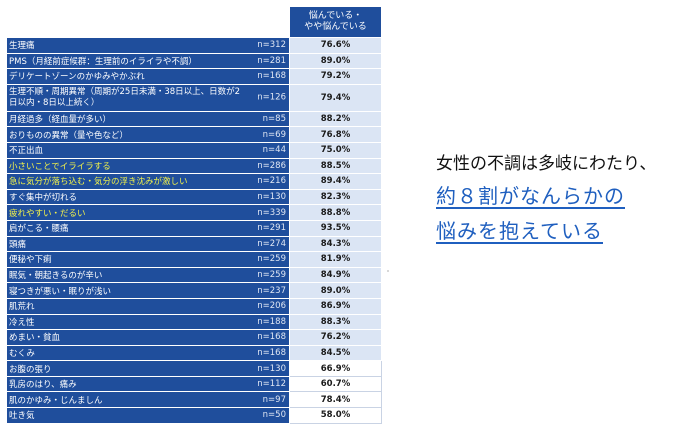 The width and height of the screenshot is (700, 447). What do you see at coordinates (335, 212) in the screenshot?
I see `percent-value: 88.8%` at bounding box center [335, 212].